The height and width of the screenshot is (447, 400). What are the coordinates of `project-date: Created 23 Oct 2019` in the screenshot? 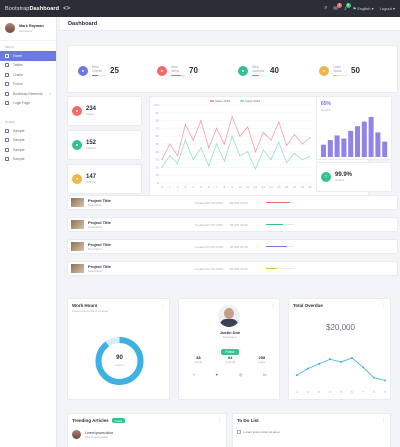 It's located at (209, 224).